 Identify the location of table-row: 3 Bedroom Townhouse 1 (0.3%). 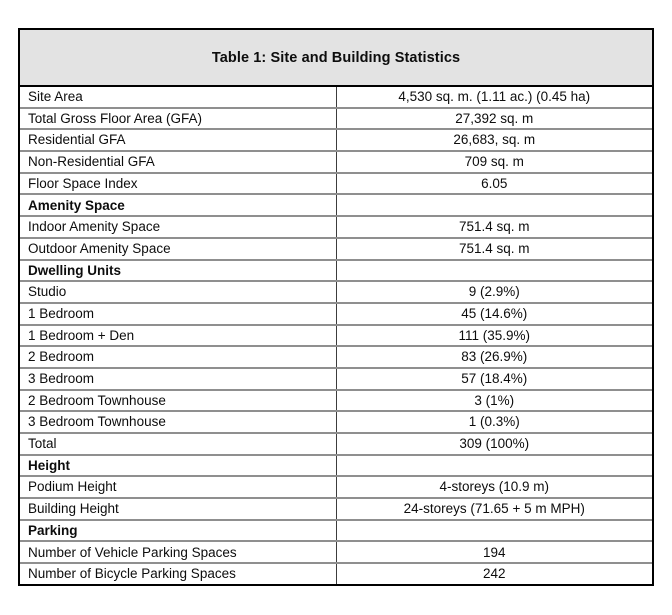
(336, 422).